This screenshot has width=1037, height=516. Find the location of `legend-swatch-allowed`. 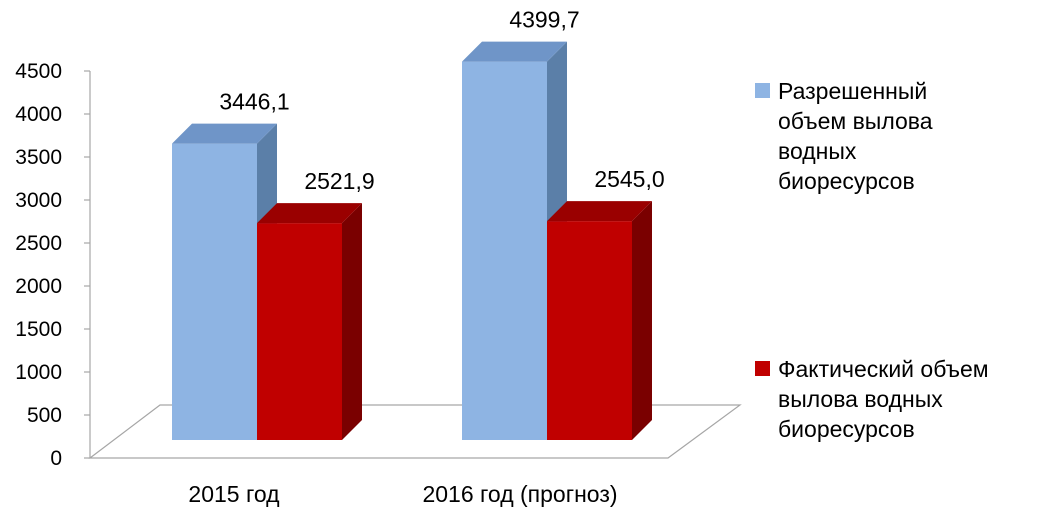

legend-swatch-allowed is located at coordinates (762, 90).